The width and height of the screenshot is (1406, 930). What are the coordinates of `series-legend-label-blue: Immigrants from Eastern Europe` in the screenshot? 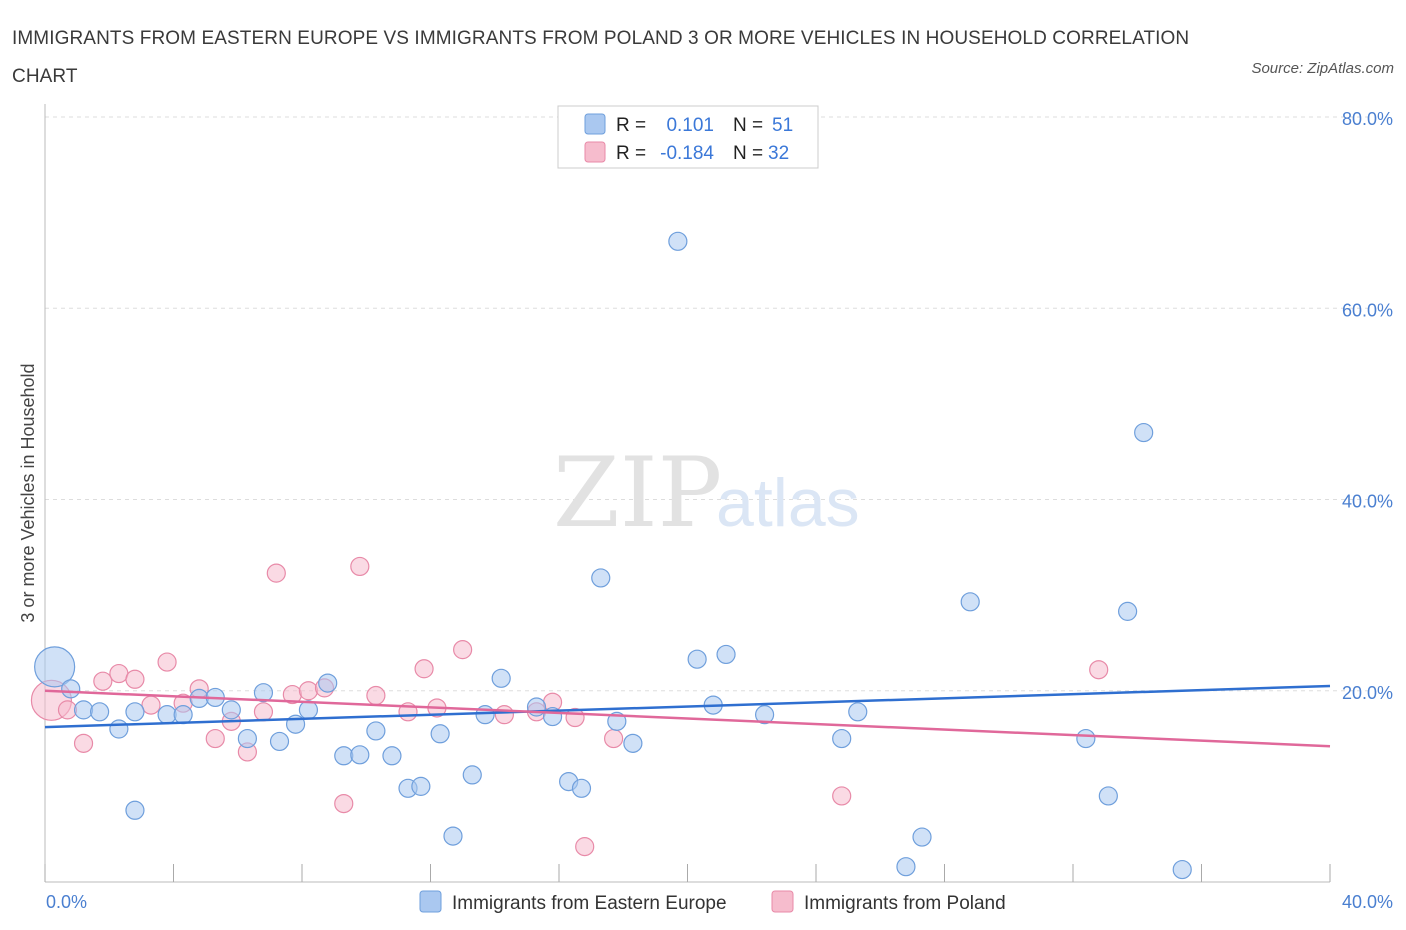 It's located at (589, 903).